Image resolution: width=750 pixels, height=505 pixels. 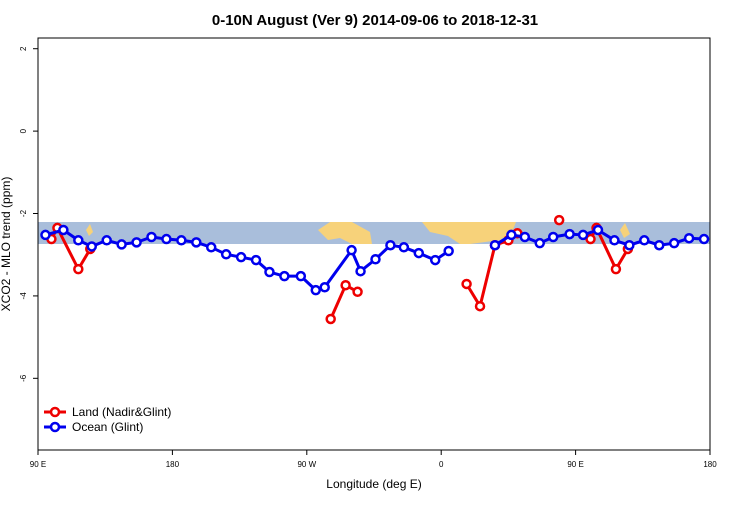 What do you see at coordinates (23, 213) in the screenshot?
I see `y-tick-label: -2` at bounding box center [23, 213].